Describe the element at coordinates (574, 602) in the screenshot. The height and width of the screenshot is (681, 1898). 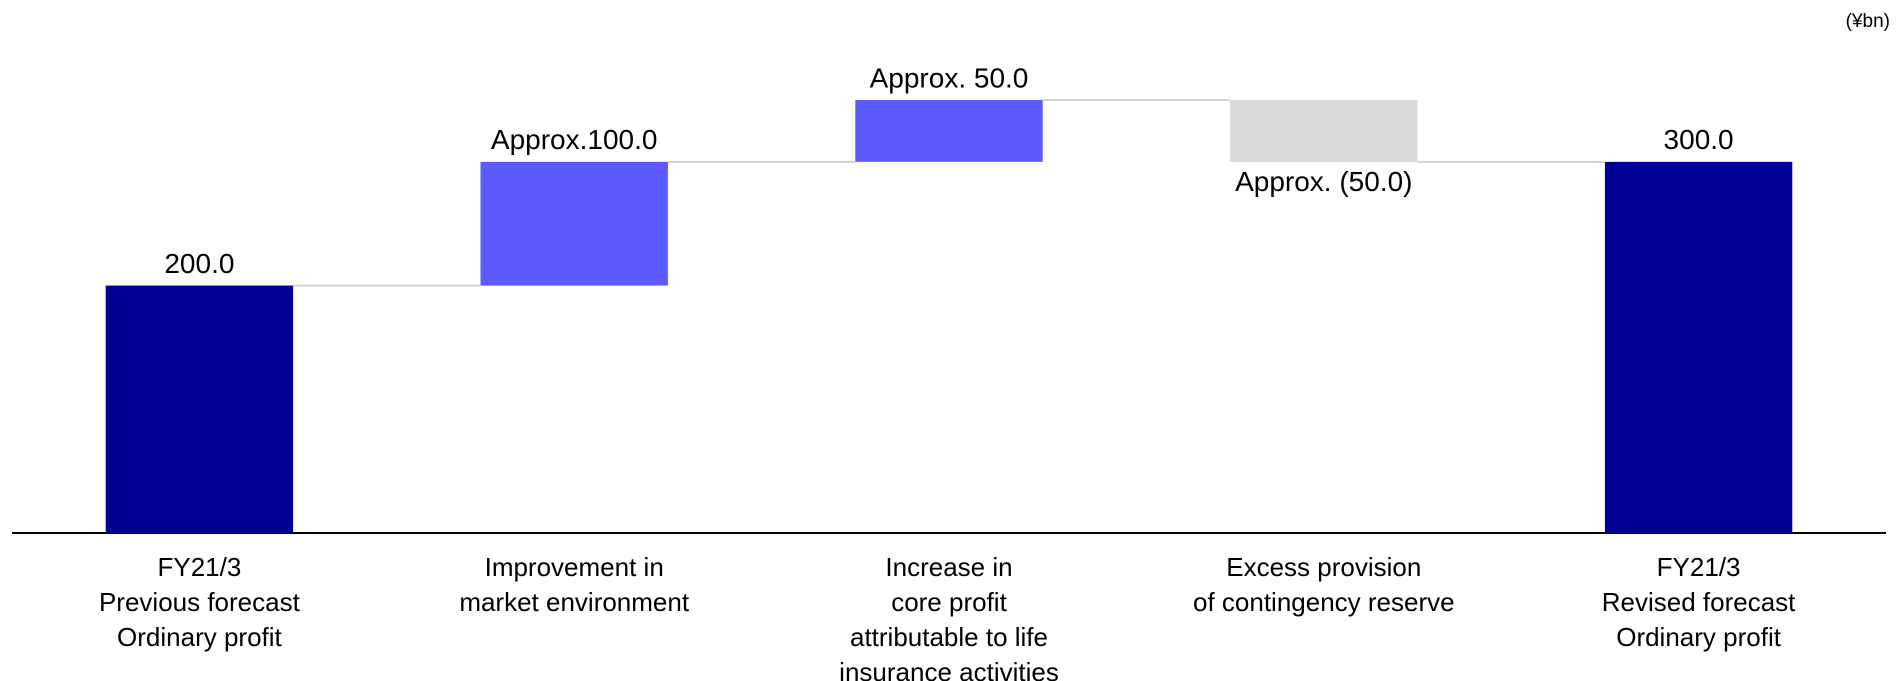
I see `x-tick-label: market environment` at that location.